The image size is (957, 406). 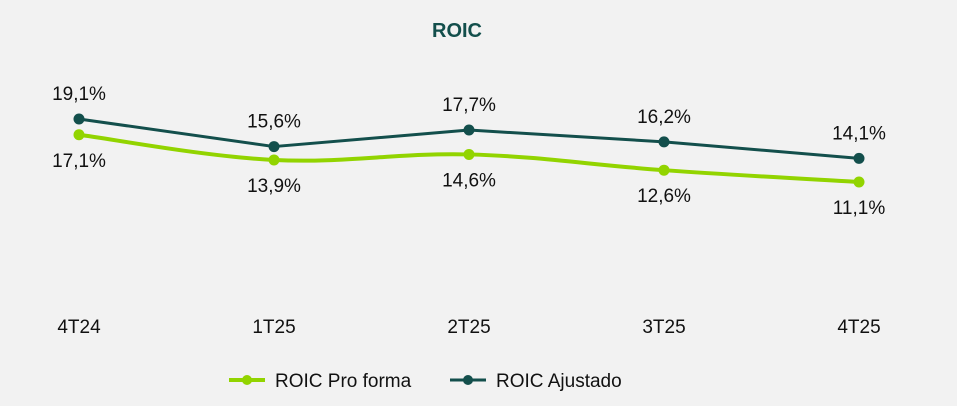 I want to click on data-label-roic-pro-forma-3t25: 12,6%, so click(x=664, y=196).